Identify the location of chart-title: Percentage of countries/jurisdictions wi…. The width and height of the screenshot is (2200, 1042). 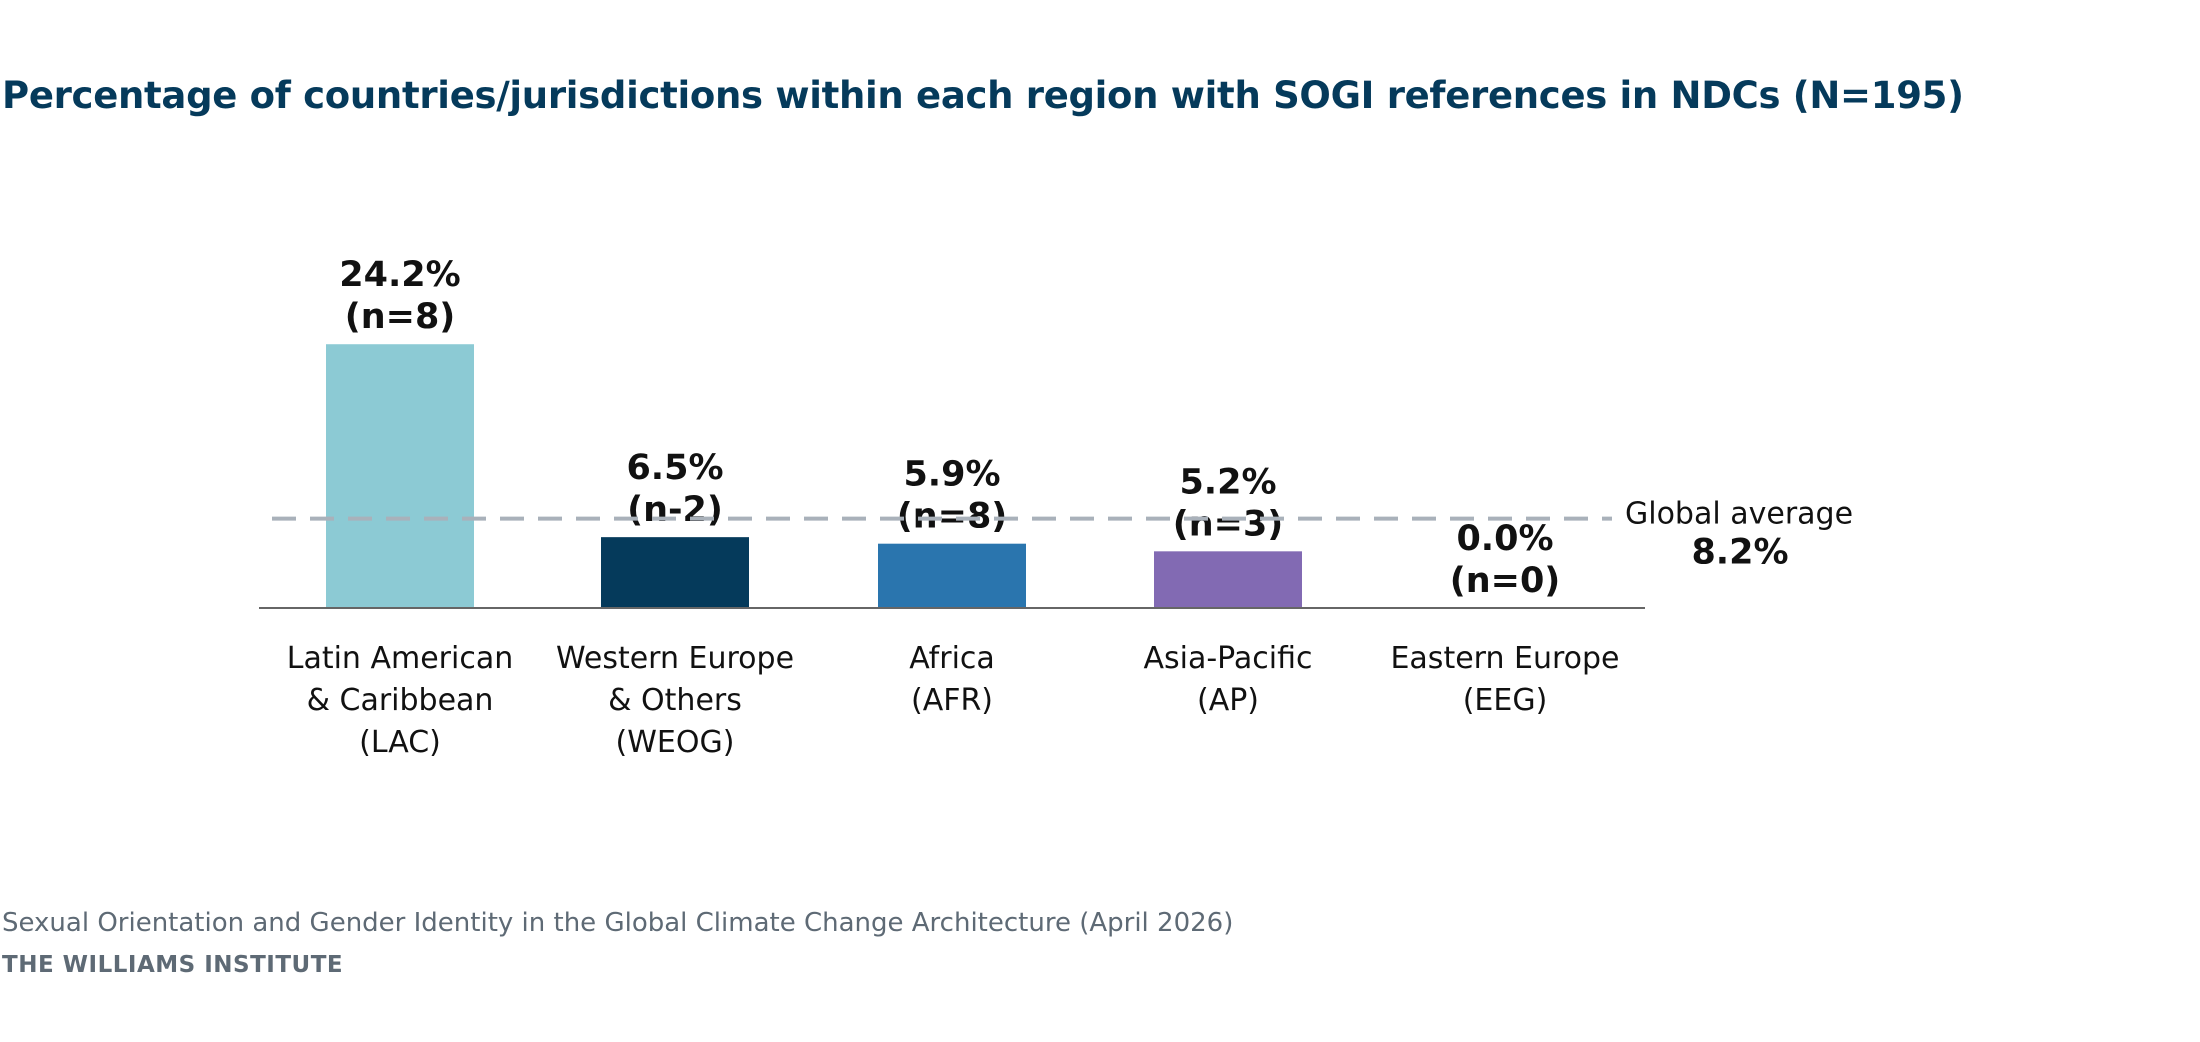
(983, 95).